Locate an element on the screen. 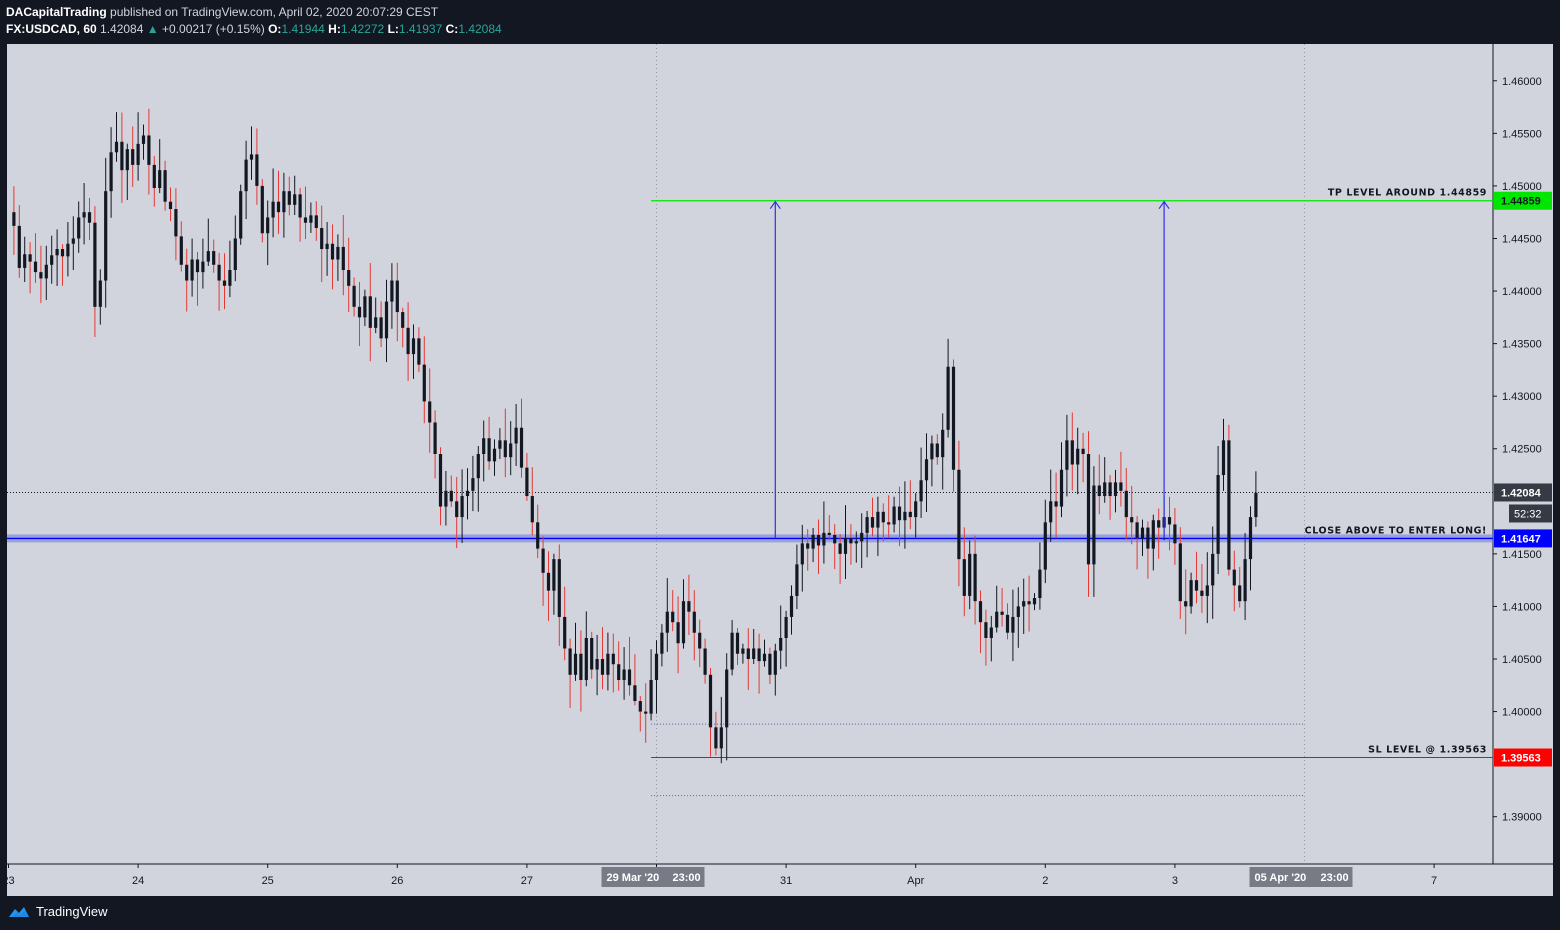 The width and height of the screenshot is (1560, 930). range-end-label: 05 Apr '20 23:00 is located at coordinates (1301, 877).